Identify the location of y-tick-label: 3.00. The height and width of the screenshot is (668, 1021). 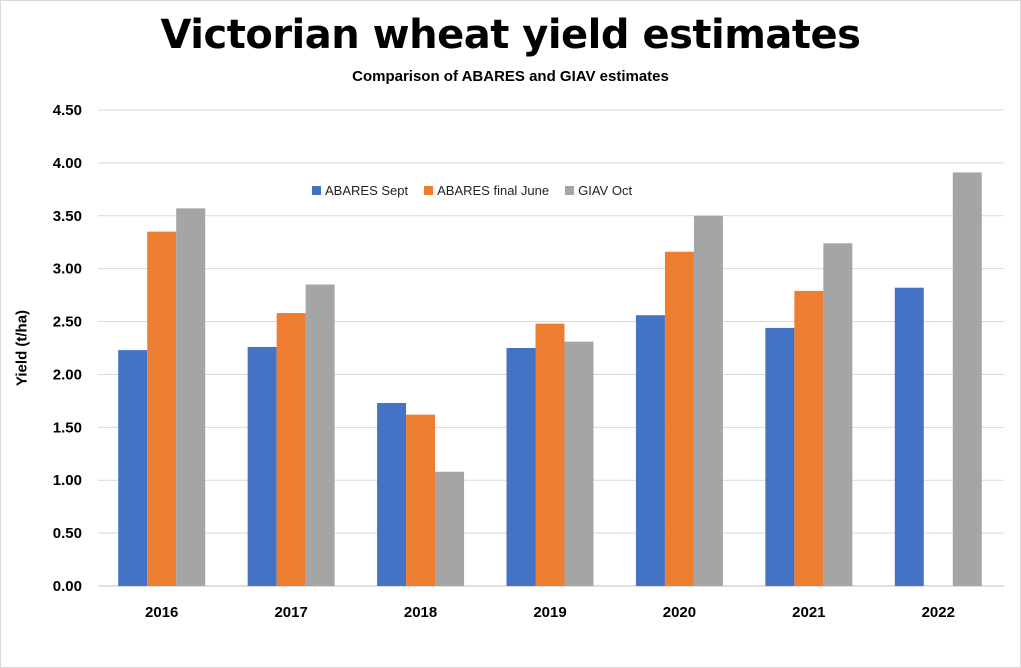
(67, 269).